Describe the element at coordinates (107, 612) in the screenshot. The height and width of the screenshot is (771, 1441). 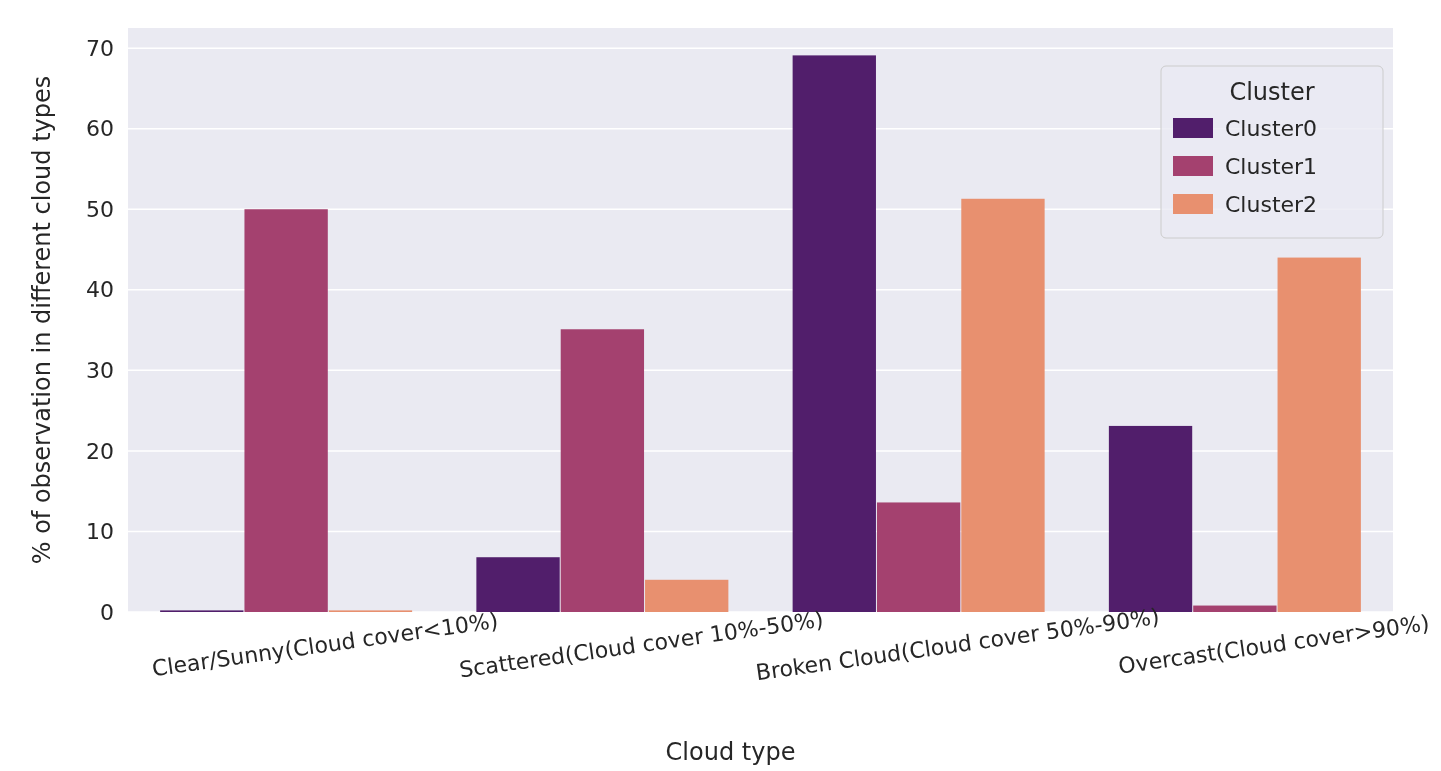
I see `y-tick-label: 0` at that location.